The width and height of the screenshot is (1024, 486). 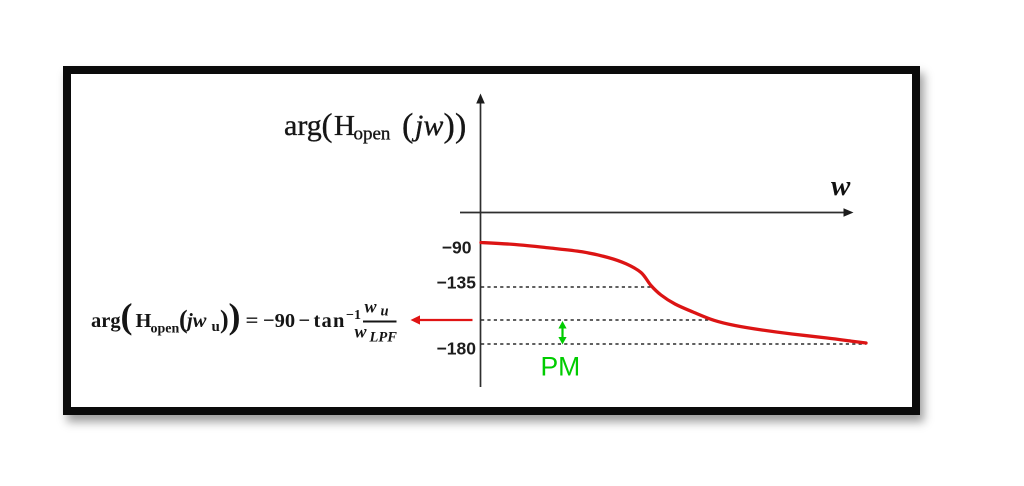 I want to click on svg-text: tan, so click(x=330, y=321).